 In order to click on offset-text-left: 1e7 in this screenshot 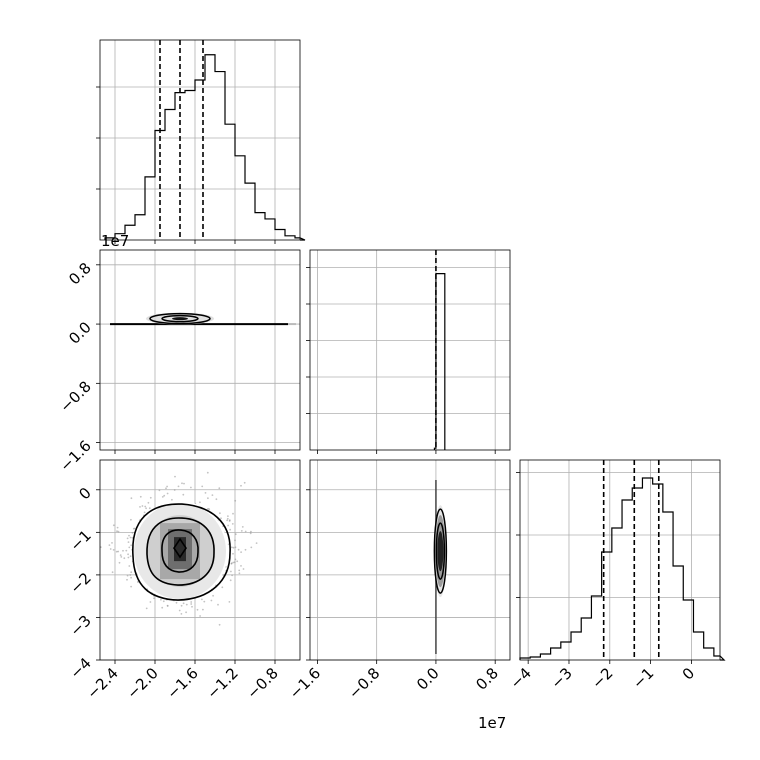, I will do `click(115, 241)`.